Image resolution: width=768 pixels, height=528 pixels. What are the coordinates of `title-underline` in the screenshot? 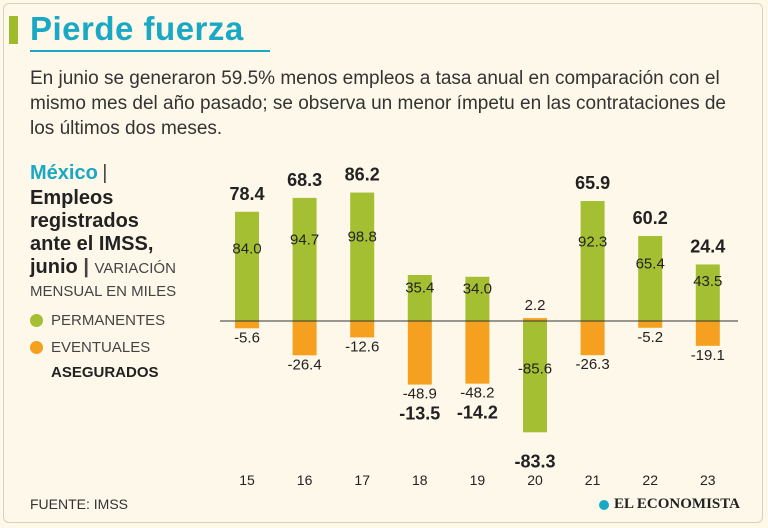 It's located at (150, 51).